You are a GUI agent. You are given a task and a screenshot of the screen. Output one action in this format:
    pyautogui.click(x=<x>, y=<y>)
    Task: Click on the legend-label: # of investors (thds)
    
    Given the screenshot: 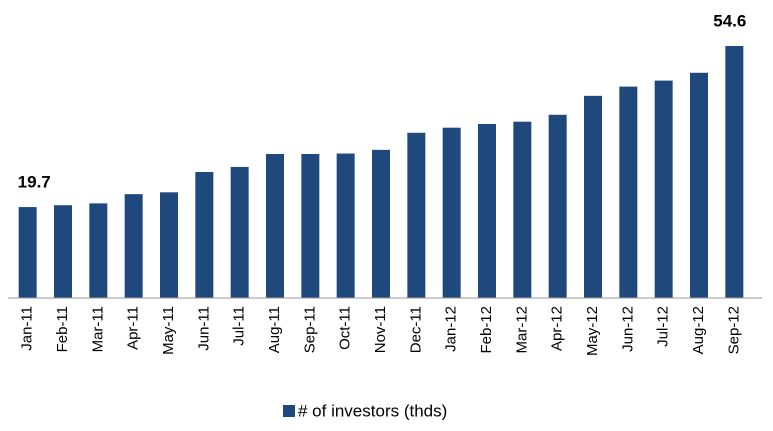 What is the action you would take?
    pyautogui.click(x=372, y=410)
    